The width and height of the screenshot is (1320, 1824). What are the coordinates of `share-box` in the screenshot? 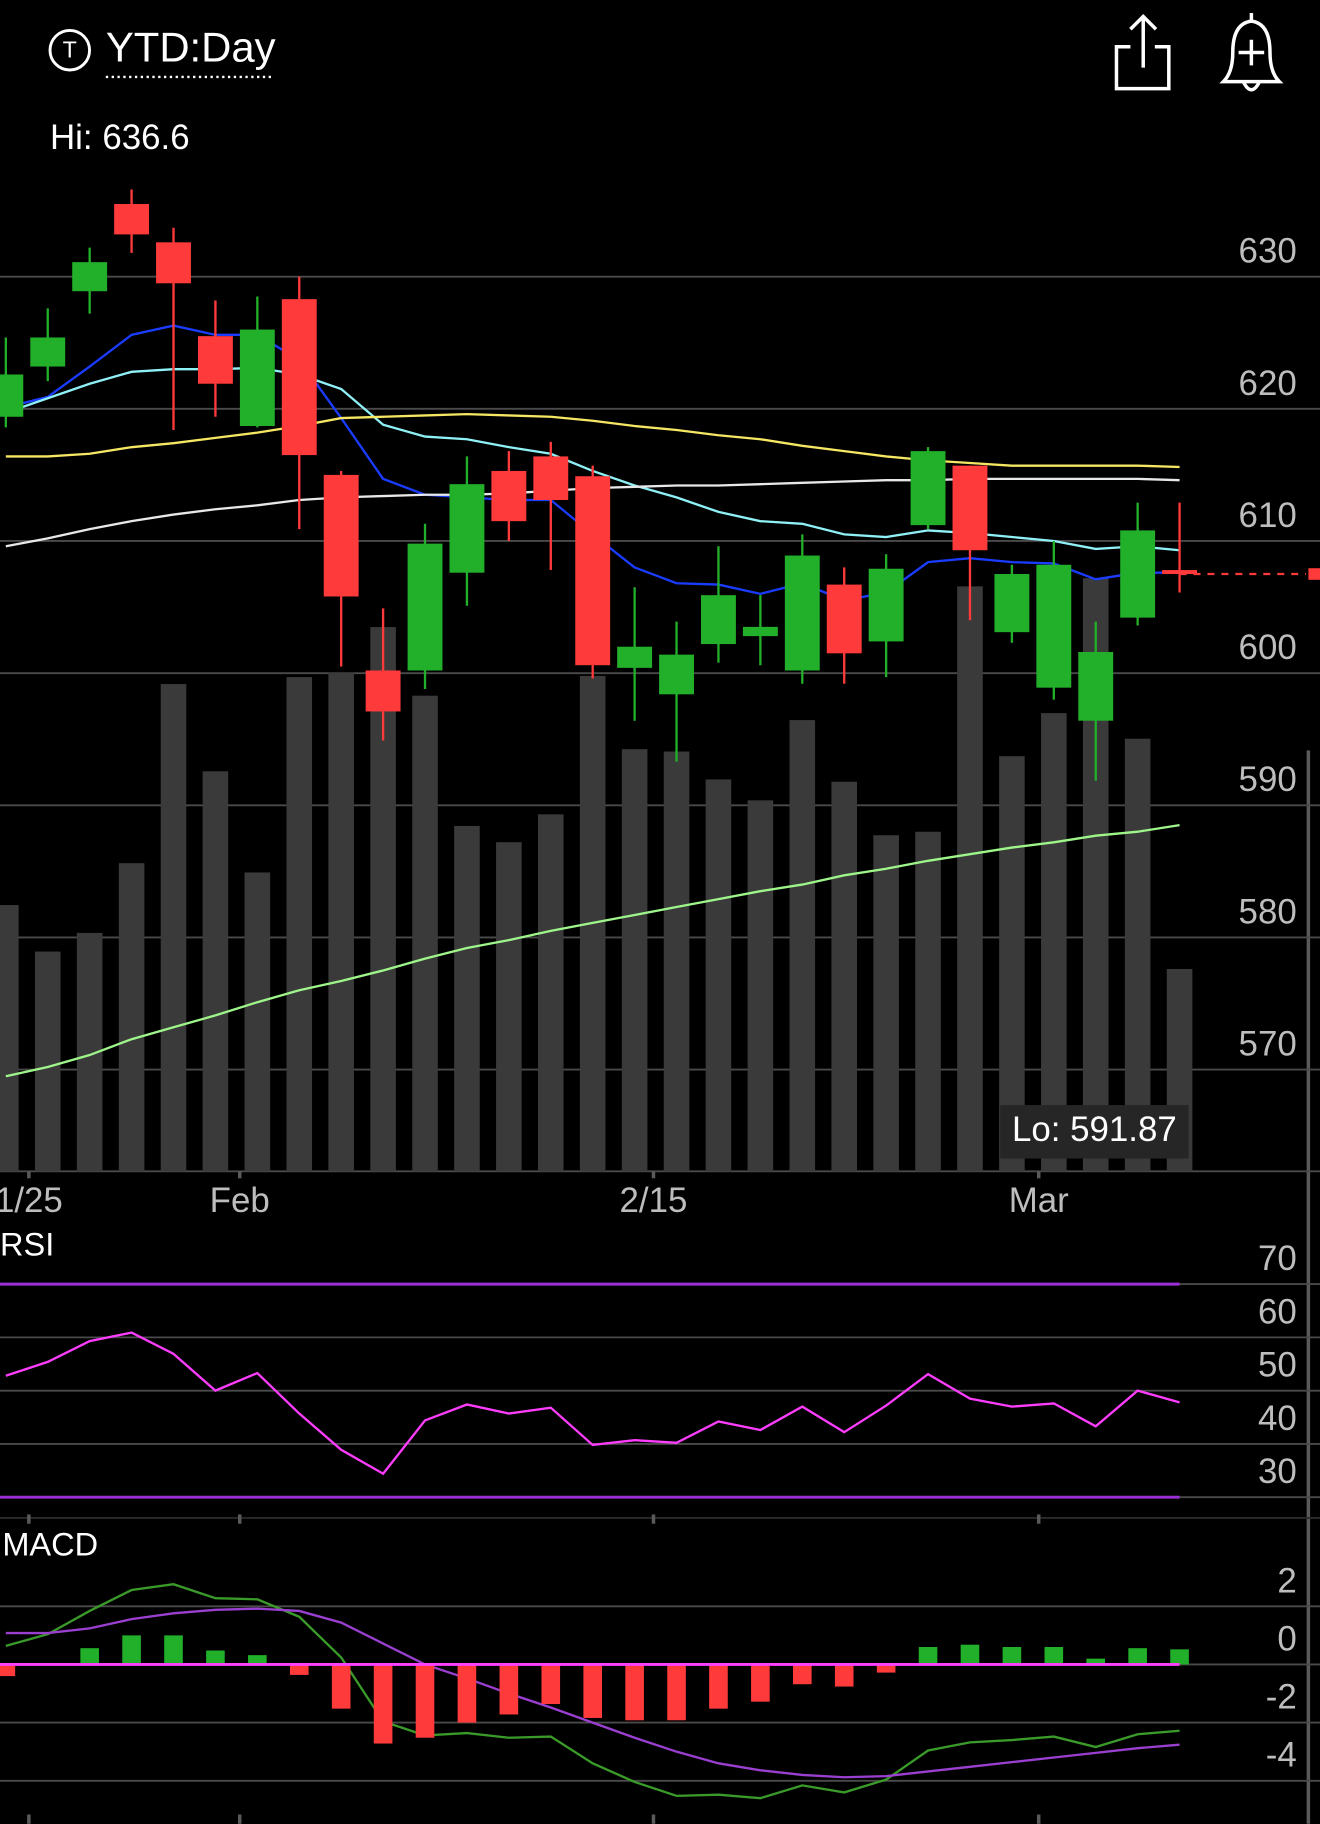 It's located at (1142, 67).